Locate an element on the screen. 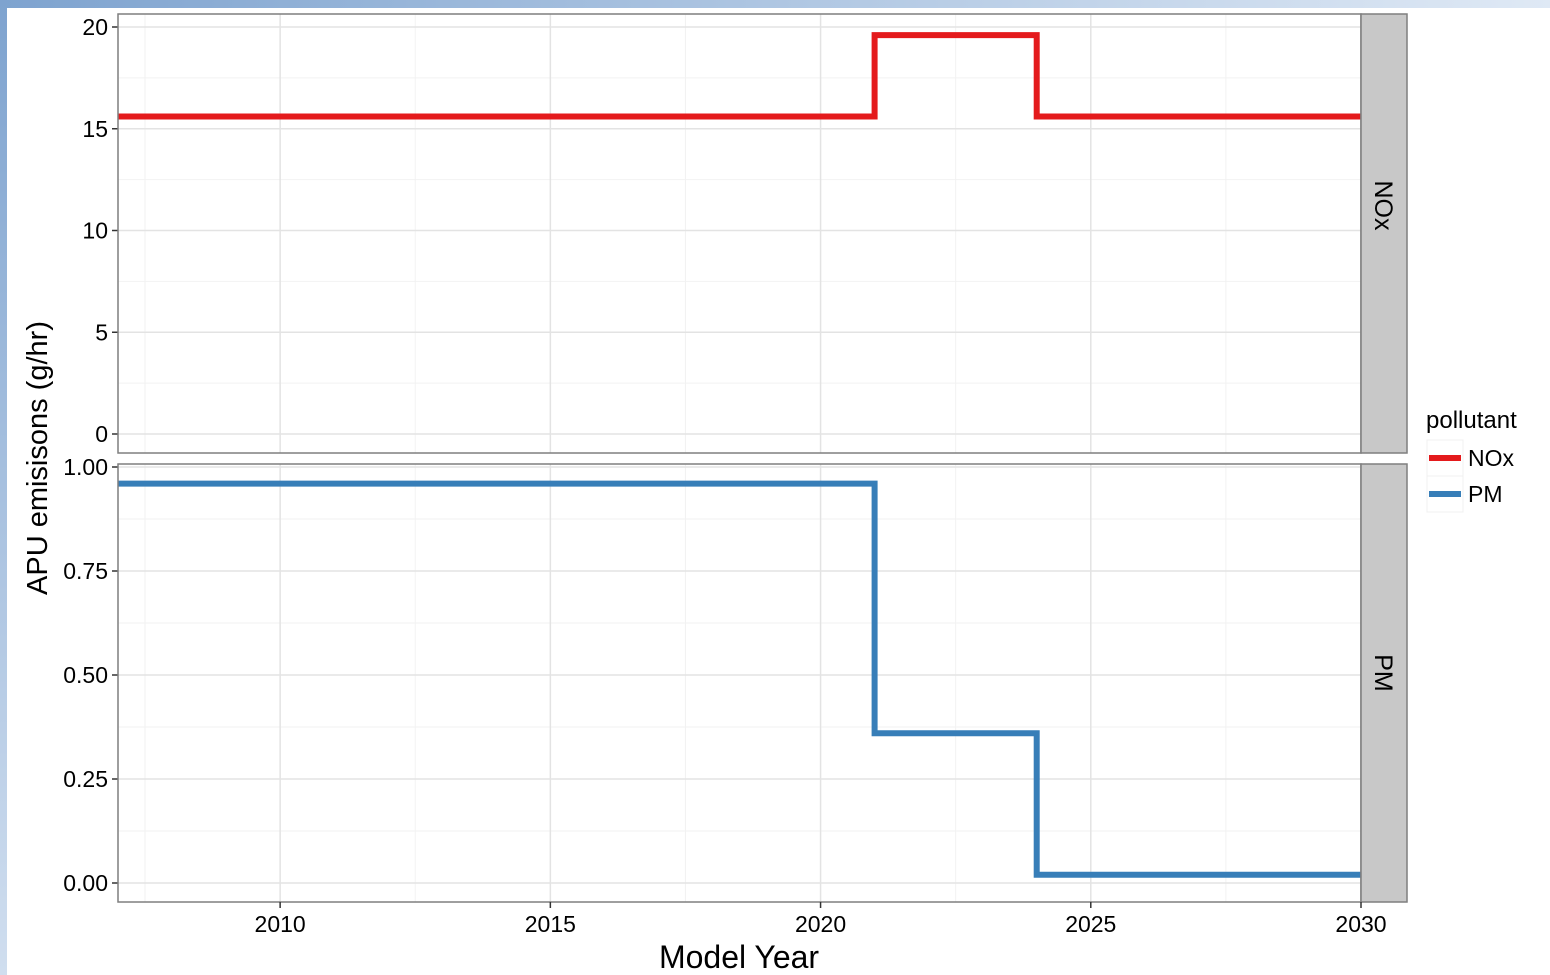 Image resolution: width=1550 pixels, height=975 pixels. x-axis-title: Model Year is located at coordinates (739, 957).